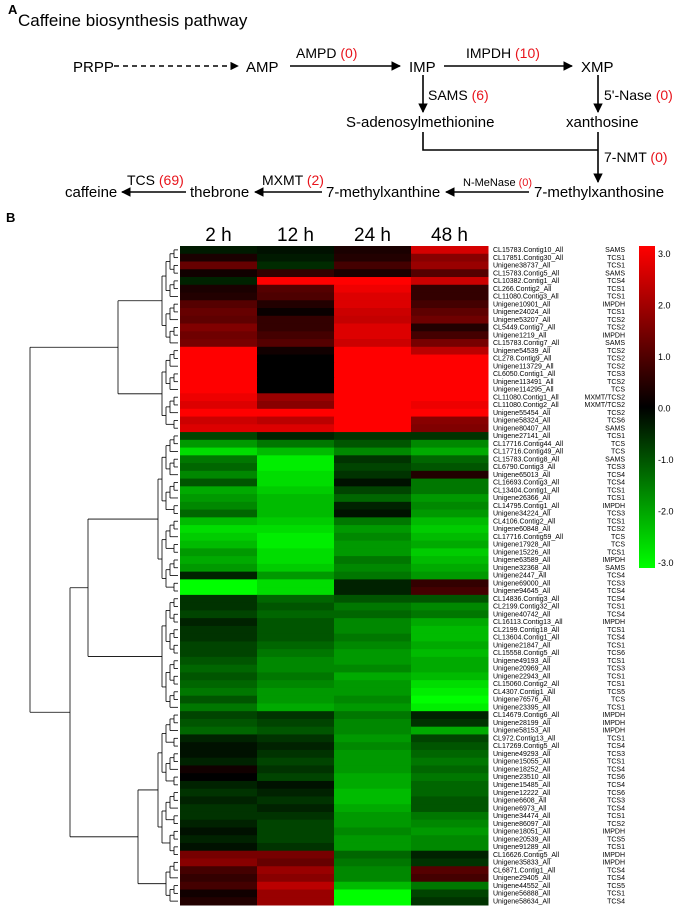 The width and height of the screenshot is (680, 912). Describe the element at coordinates (526, 607) in the screenshot. I see `row-gene-label: CL2199.Contig32_All` at that location.